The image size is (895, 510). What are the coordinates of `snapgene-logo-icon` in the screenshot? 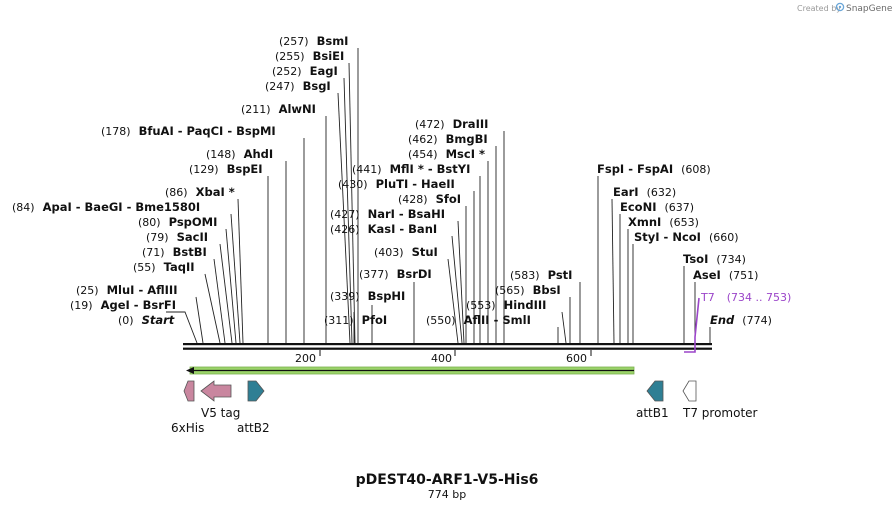 It's located at (840, 7).